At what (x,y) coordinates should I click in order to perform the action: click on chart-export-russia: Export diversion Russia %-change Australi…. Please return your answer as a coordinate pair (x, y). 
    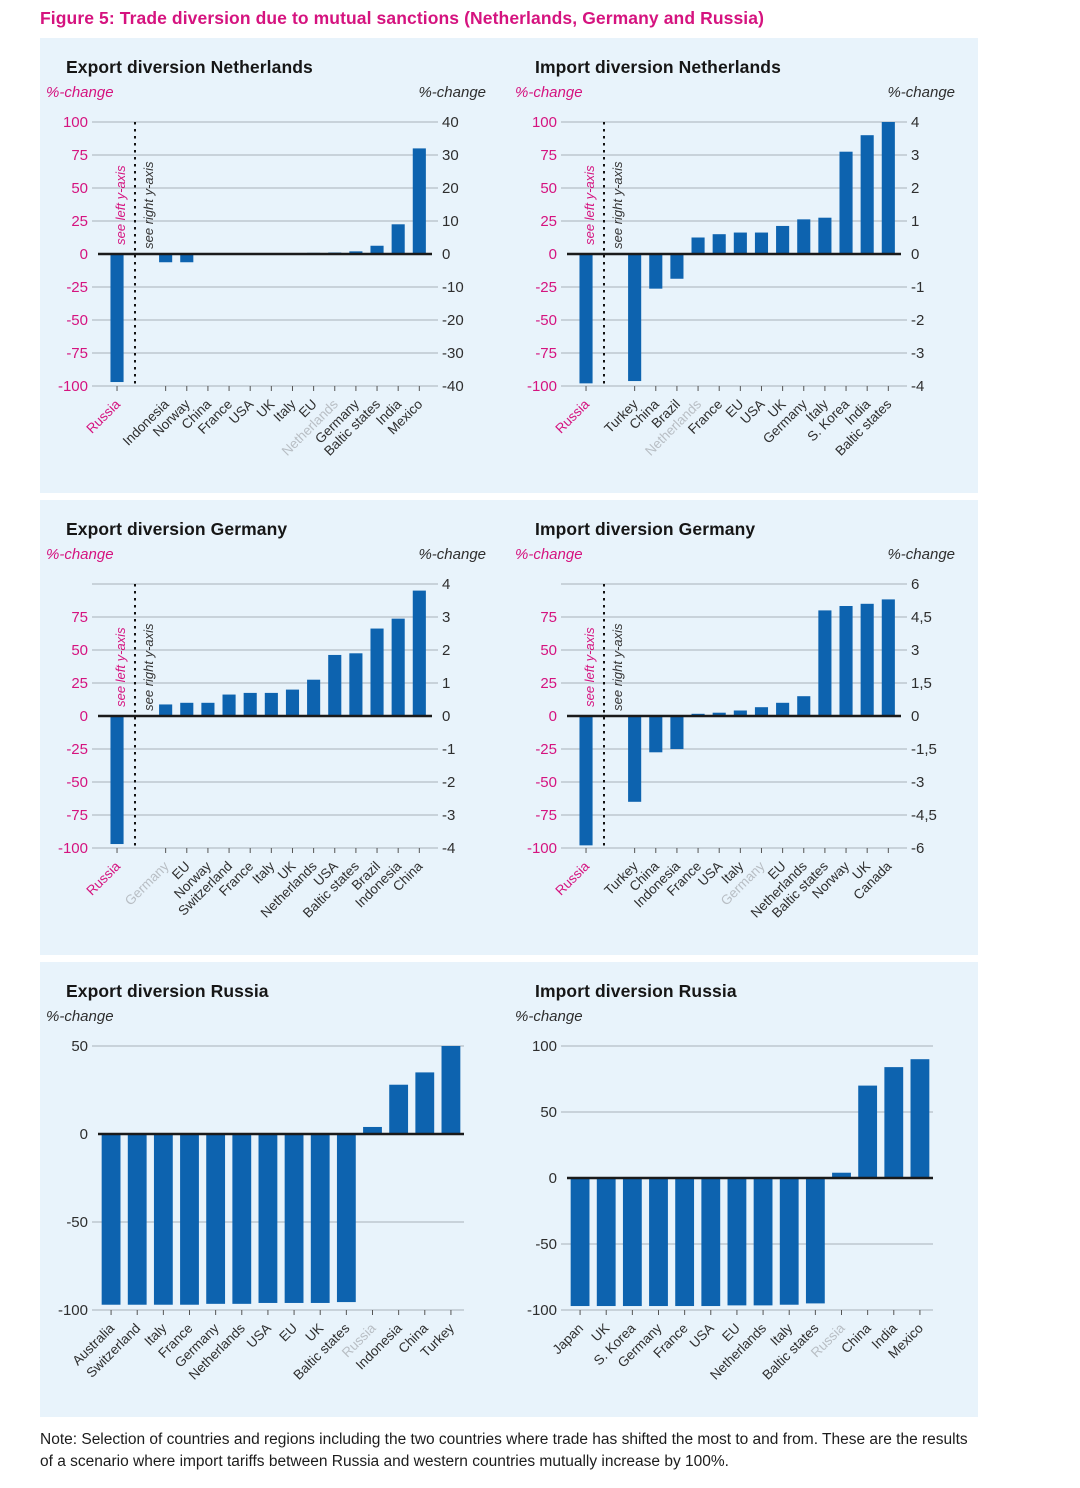
    Looking at the image, I should click on (274, 1196).